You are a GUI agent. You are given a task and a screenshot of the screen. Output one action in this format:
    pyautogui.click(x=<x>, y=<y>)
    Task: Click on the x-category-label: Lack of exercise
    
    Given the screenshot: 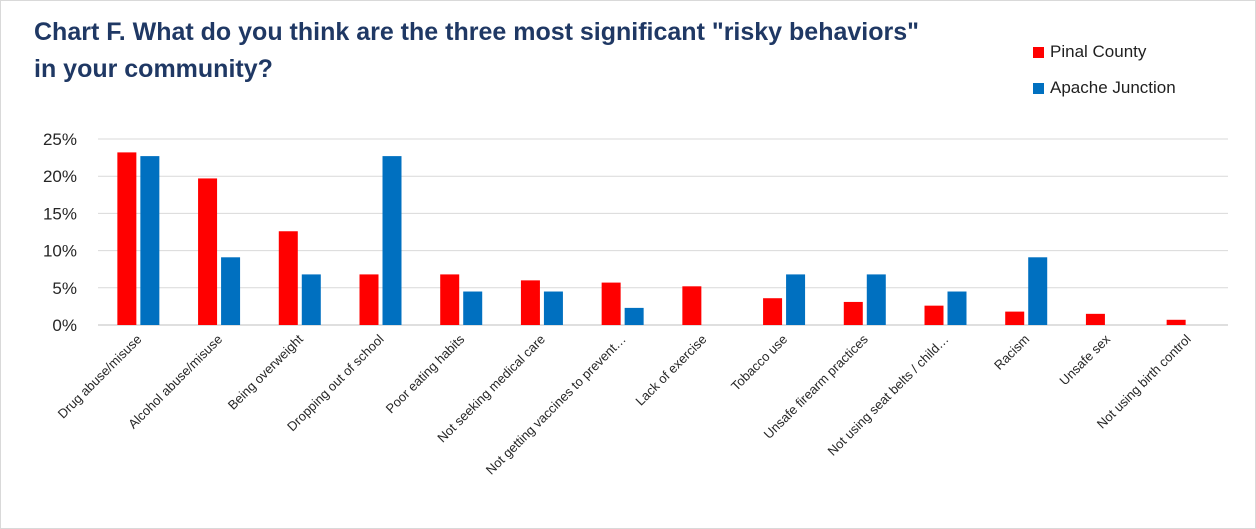 What is the action you would take?
    pyautogui.click(x=670, y=370)
    